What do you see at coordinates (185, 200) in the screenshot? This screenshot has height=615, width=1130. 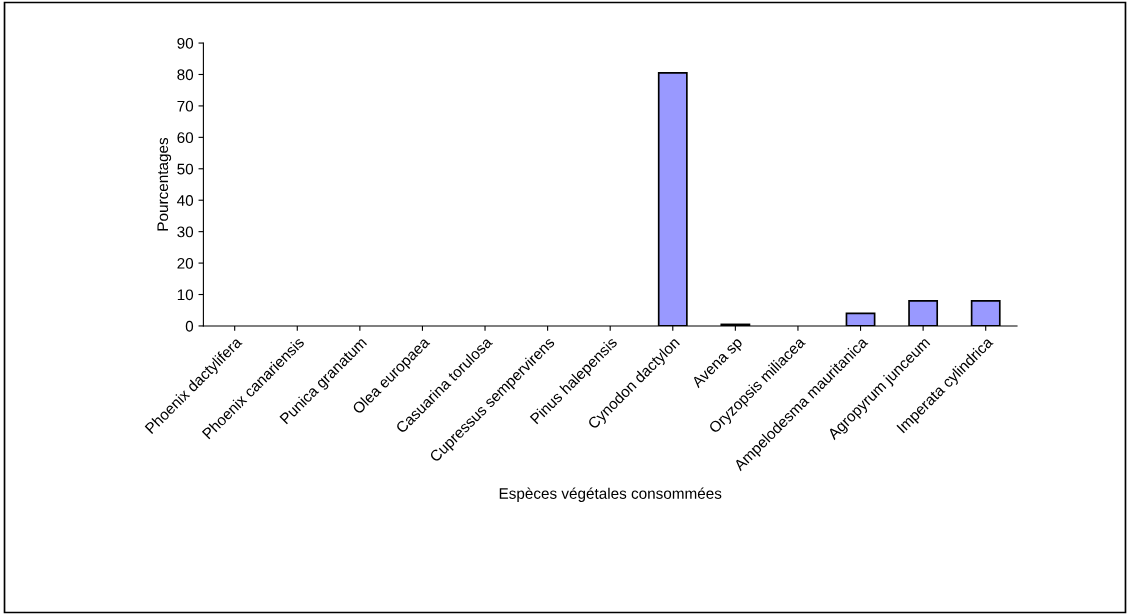 I see `y-tick-label: 40` at bounding box center [185, 200].